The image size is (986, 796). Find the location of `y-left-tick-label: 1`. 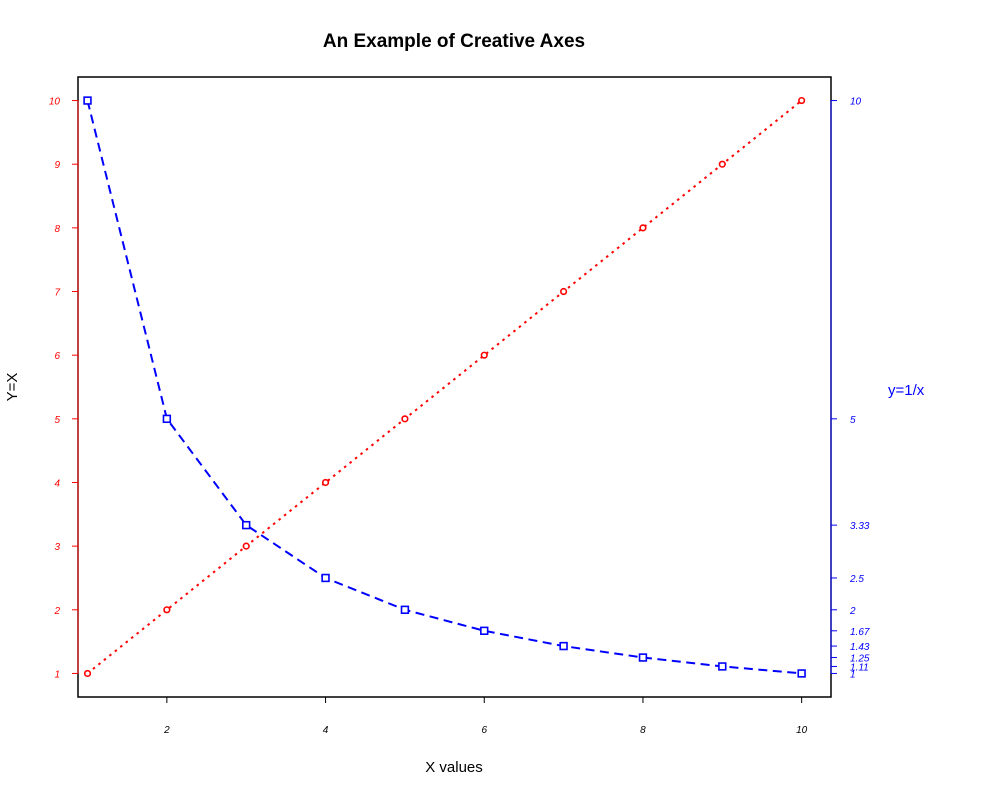

y-left-tick-label: 1 is located at coordinates (57, 674).